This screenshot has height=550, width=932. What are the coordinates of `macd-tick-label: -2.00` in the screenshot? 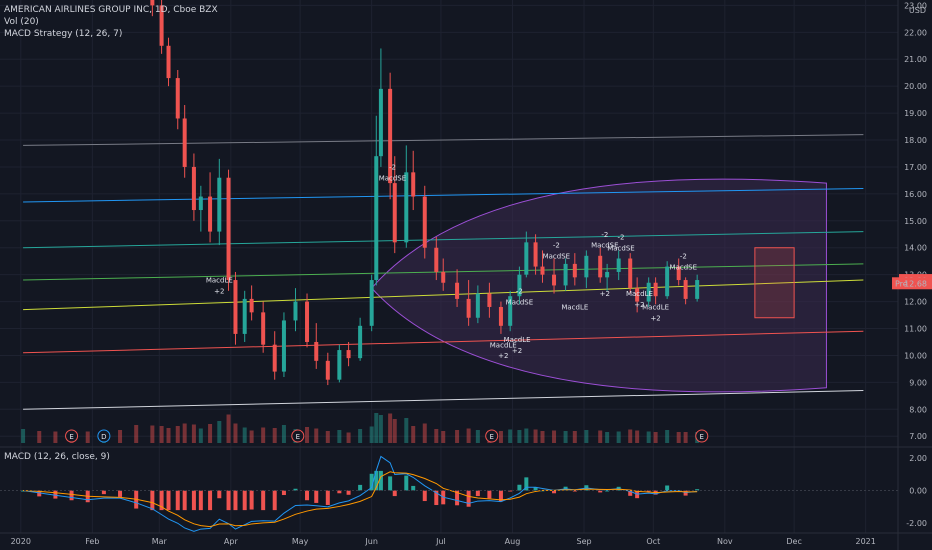 It's located at (916, 523).